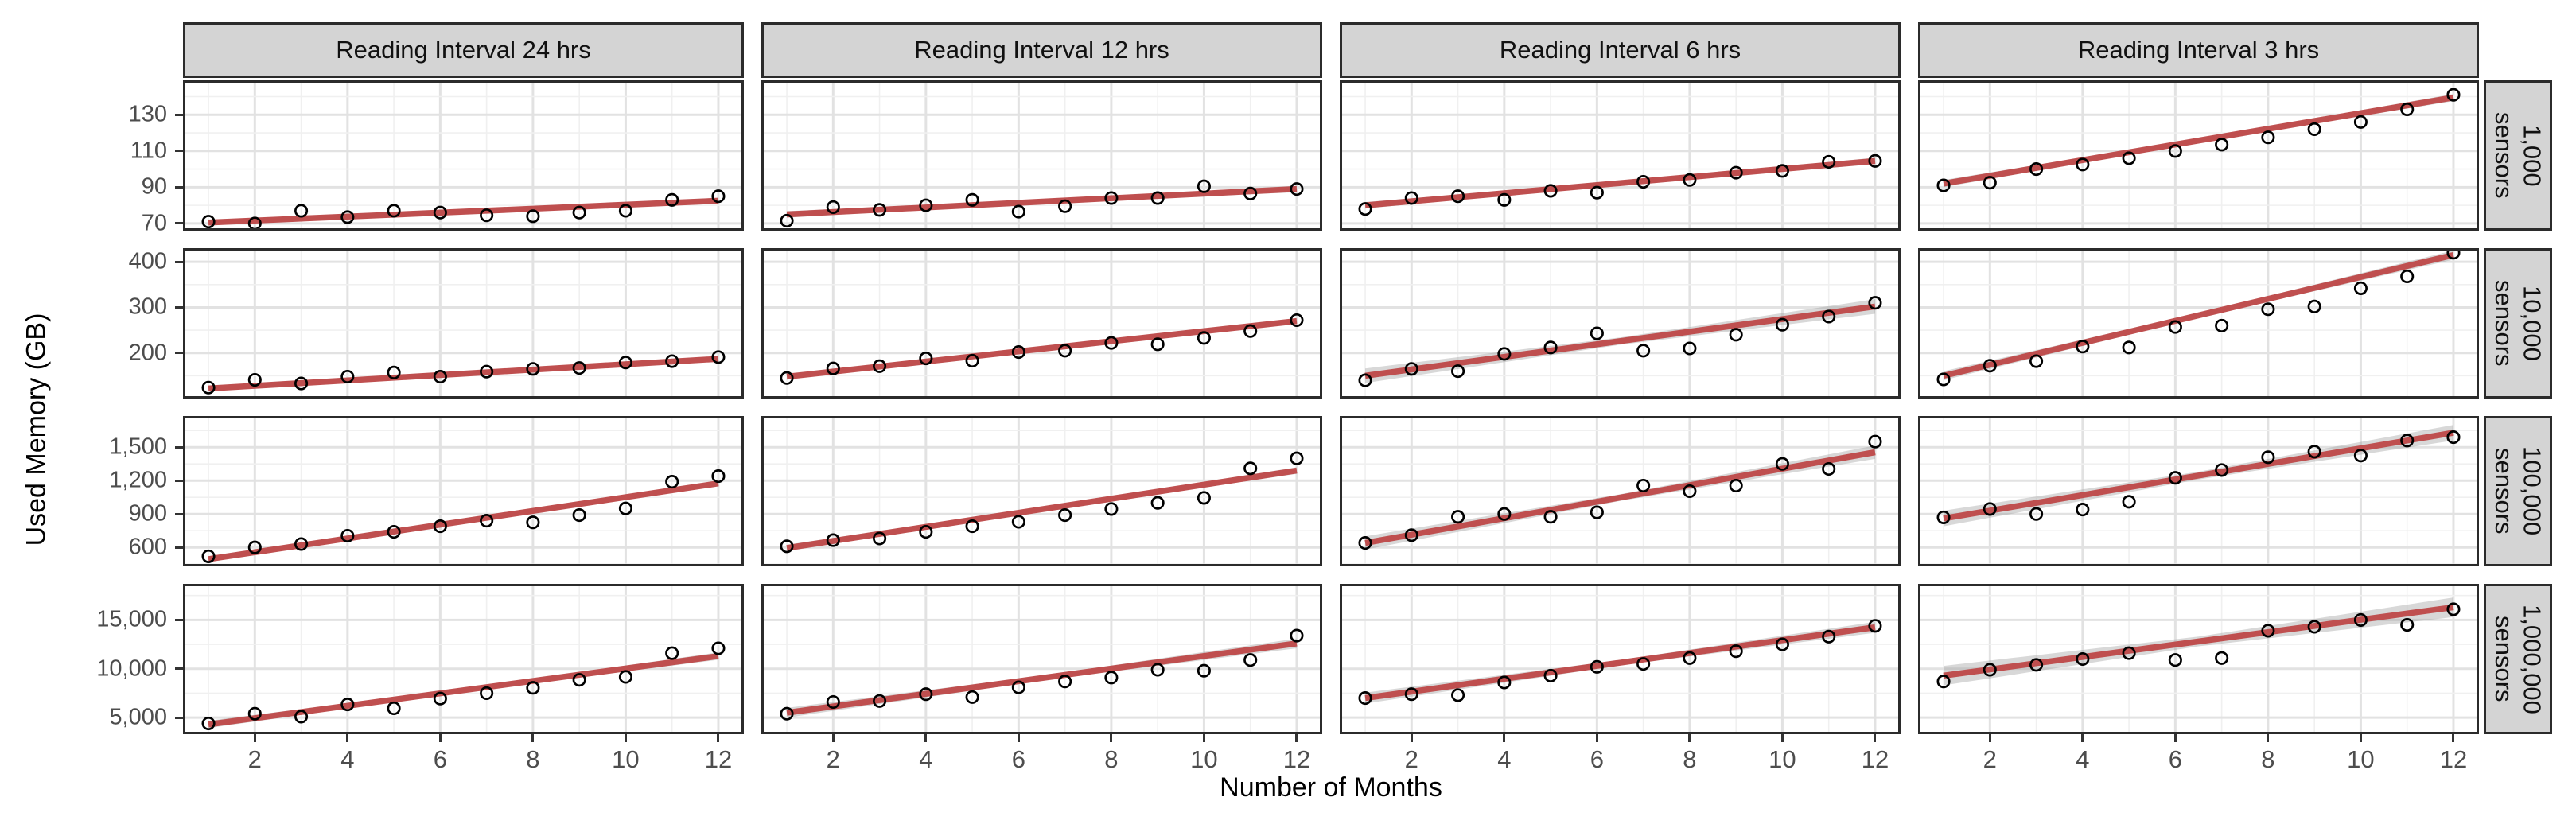  I want to click on y-tick-label: 300, so click(148, 307).